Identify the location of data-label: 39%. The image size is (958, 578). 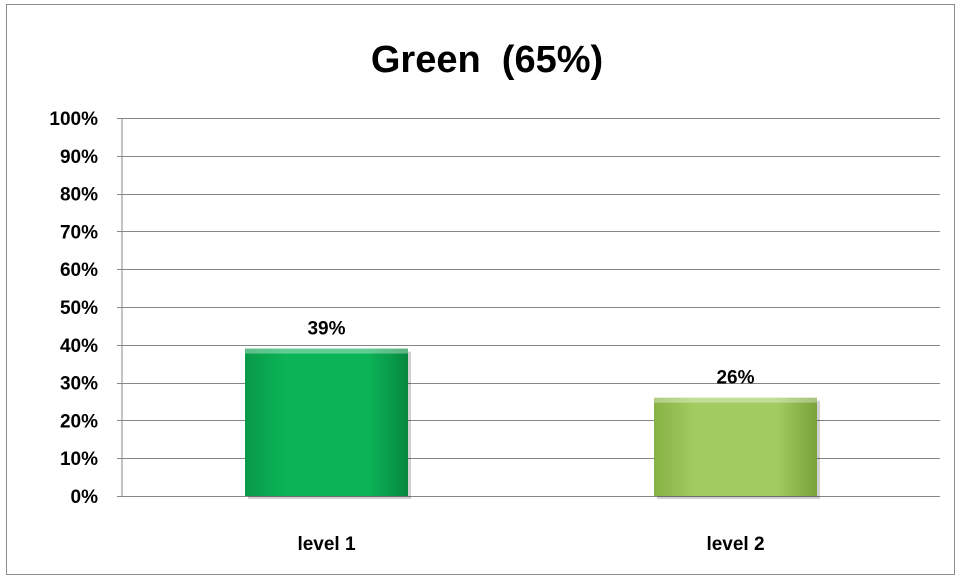
(326, 329).